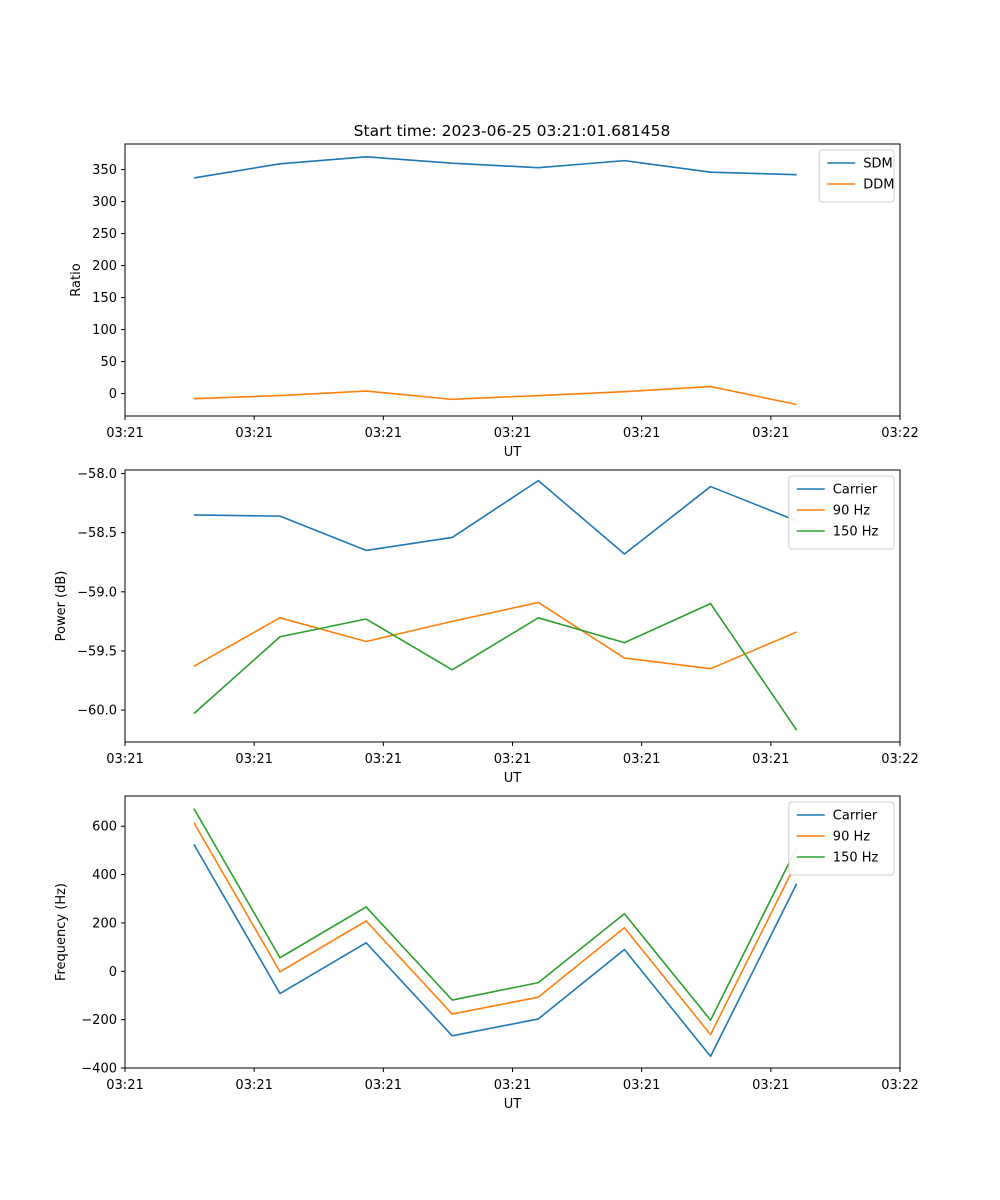 The height and width of the screenshot is (1200, 1000). I want to click on ratio-y-tick-label: 250, so click(104, 234).